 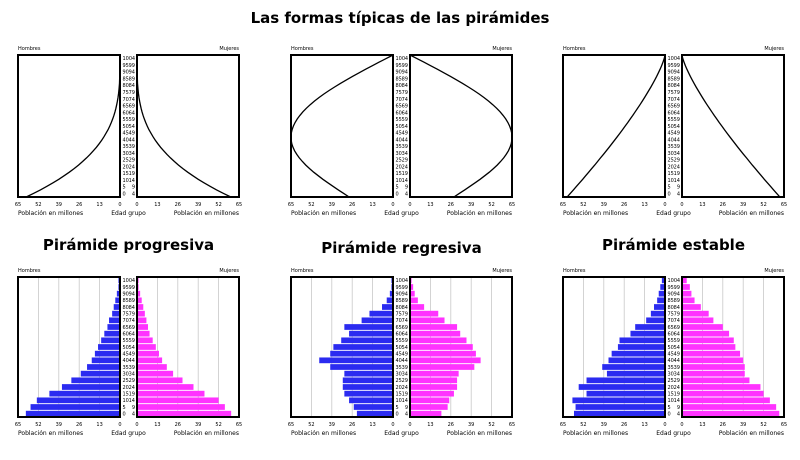 I want to click on age-tick-left: 90, so click(x=126, y=294).